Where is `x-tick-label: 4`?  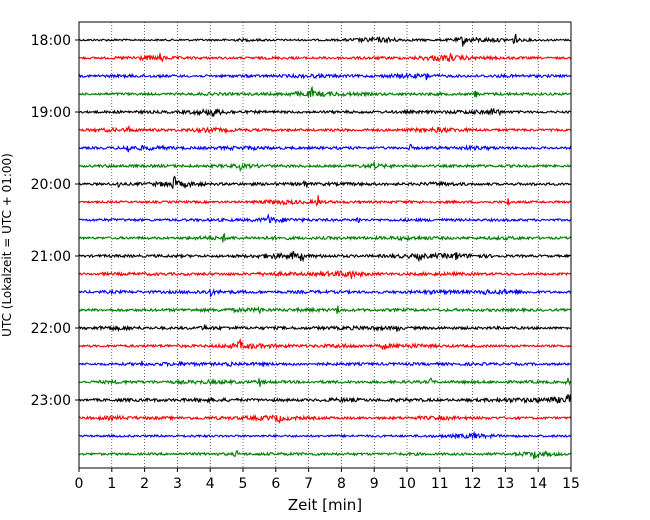
x-tick-label: 4 is located at coordinates (210, 484).